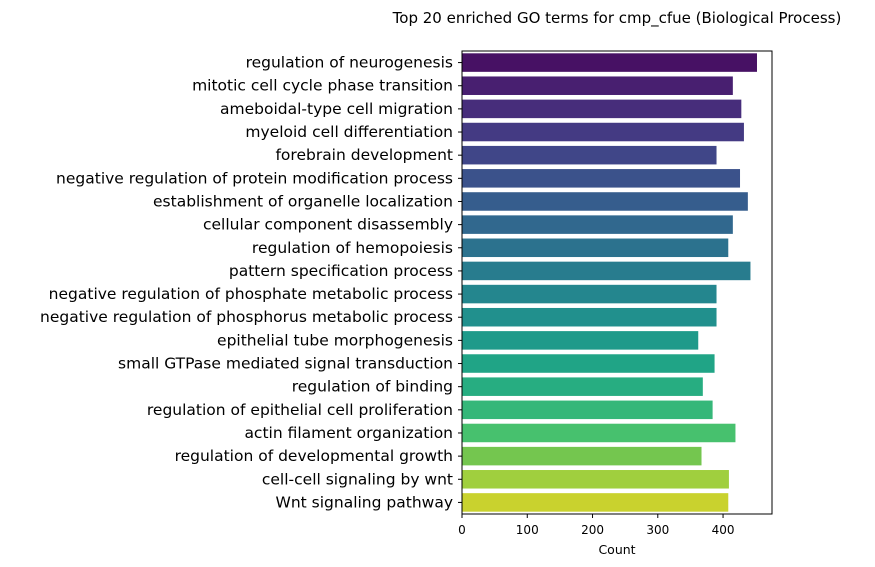  I want to click on x-tick-label: 0, so click(462, 530).